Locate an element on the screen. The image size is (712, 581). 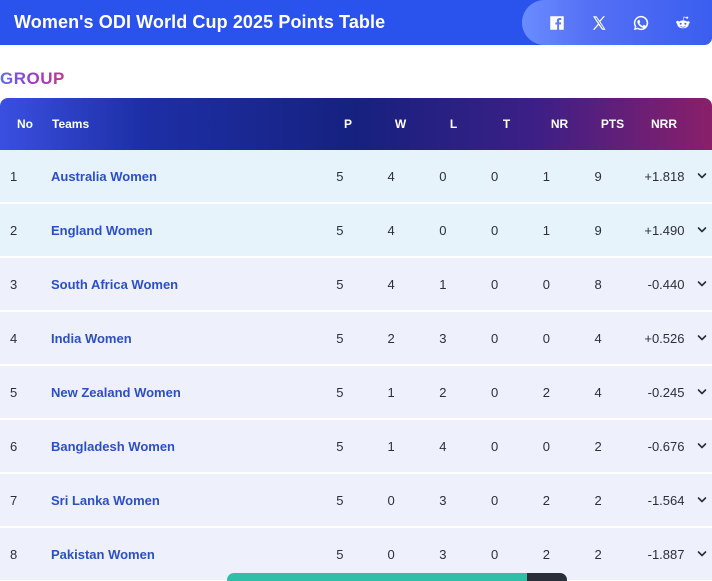
cell-no: 4 is located at coordinates (14, 338).